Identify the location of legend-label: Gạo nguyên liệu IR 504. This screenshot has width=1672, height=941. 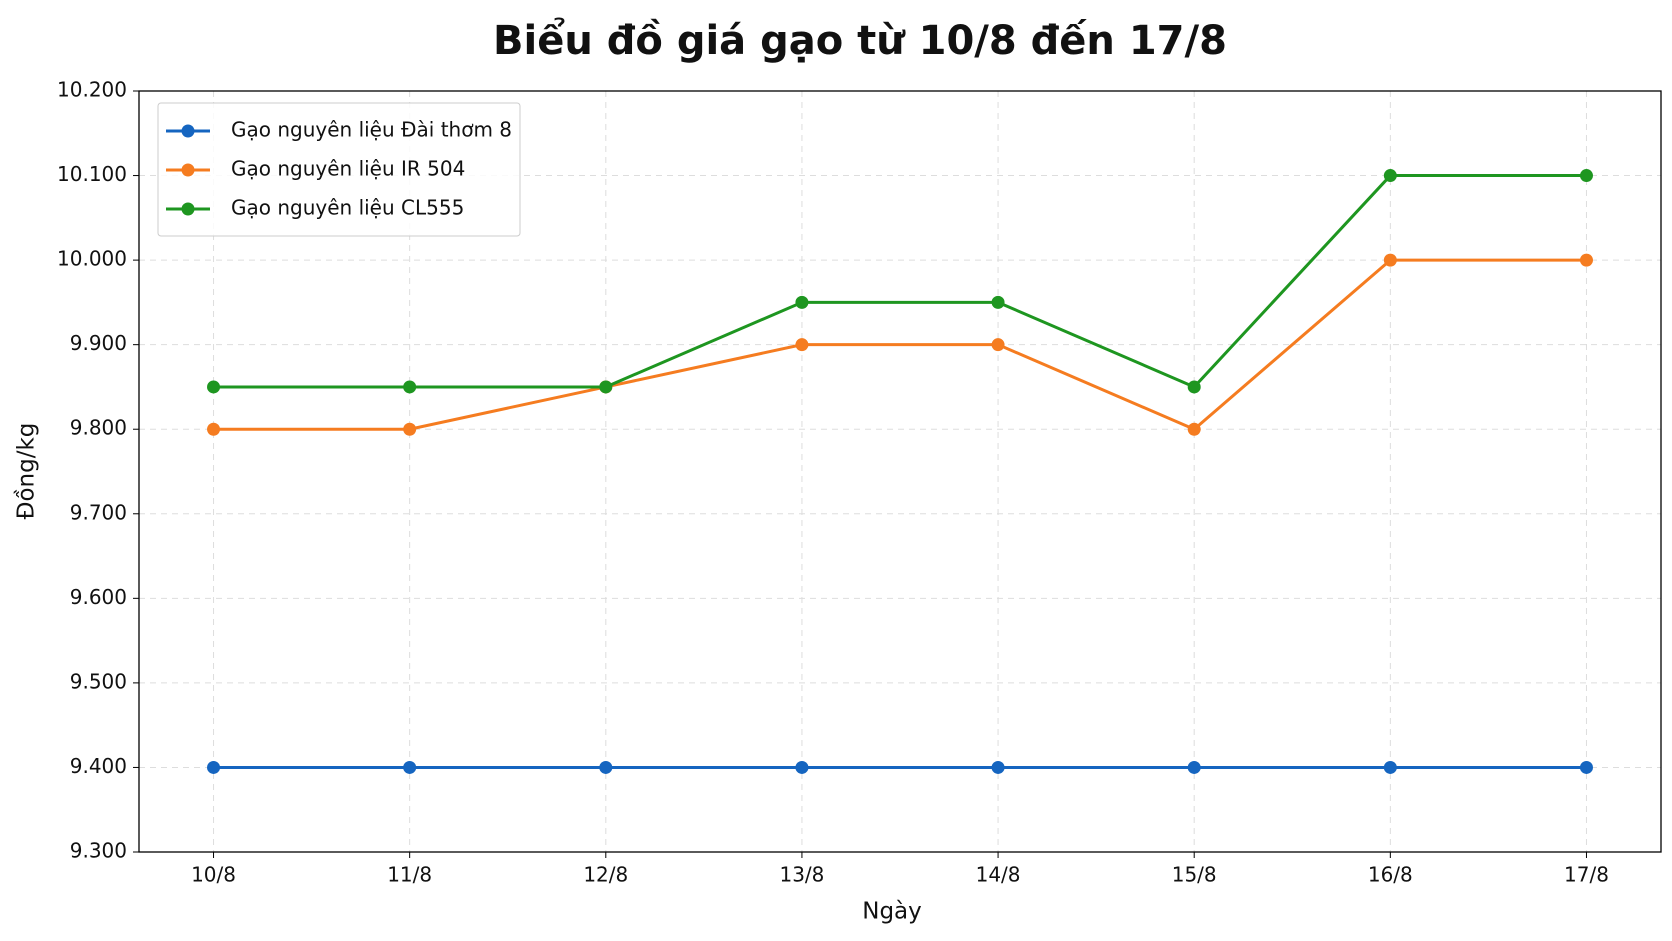
(348, 169).